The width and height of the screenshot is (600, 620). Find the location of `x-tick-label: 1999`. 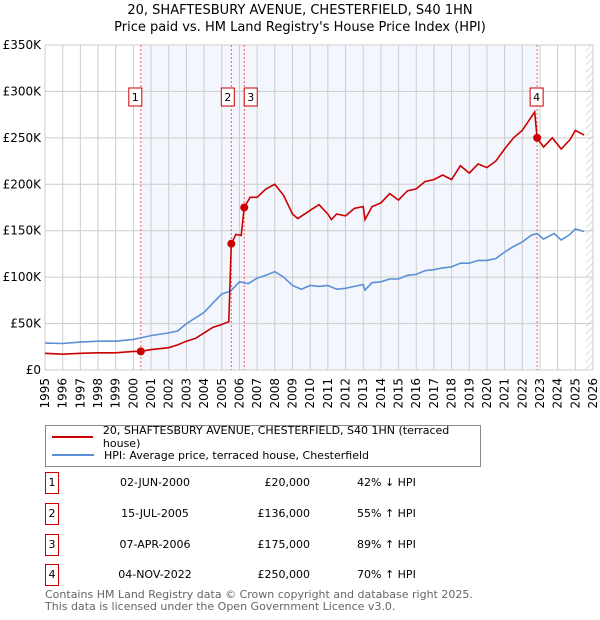

x-tick-label: 1999 is located at coordinates (116, 393).